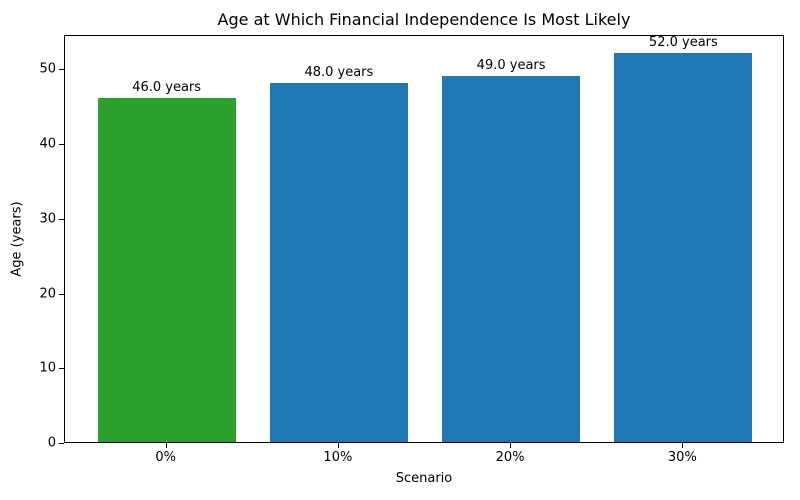 The height and width of the screenshot is (500, 800). Describe the element at coordinates (424, 478) in the screenshot. I see `x-axis-title: Scenario` at that location.